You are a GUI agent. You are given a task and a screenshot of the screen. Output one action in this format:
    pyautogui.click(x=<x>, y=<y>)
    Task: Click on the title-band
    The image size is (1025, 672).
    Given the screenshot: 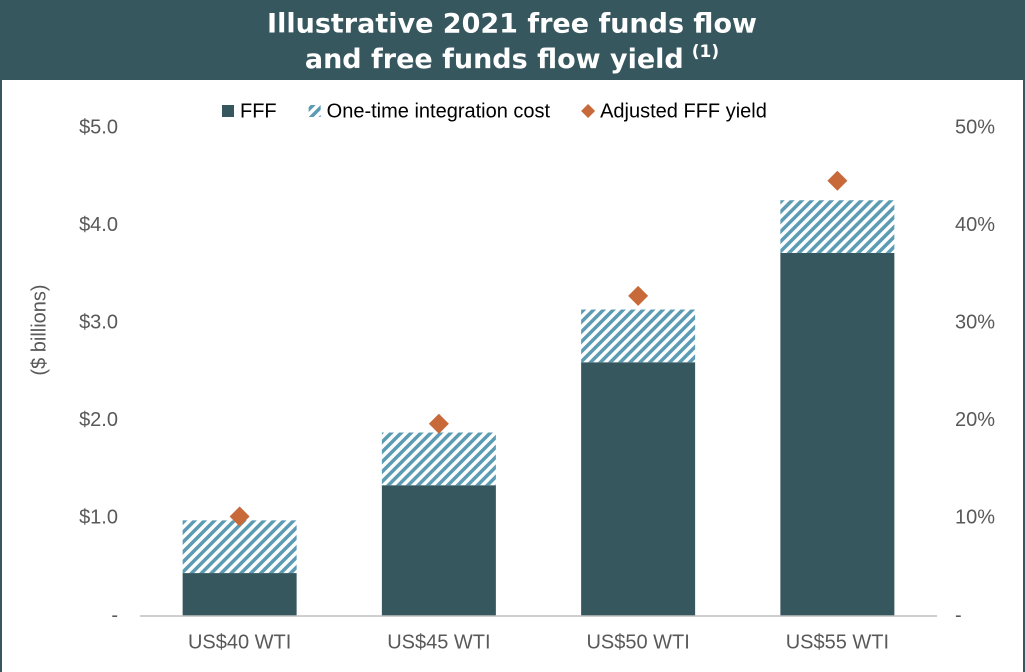 What is the action you would take?
    pyautogui.click(x=512, y=40)
    